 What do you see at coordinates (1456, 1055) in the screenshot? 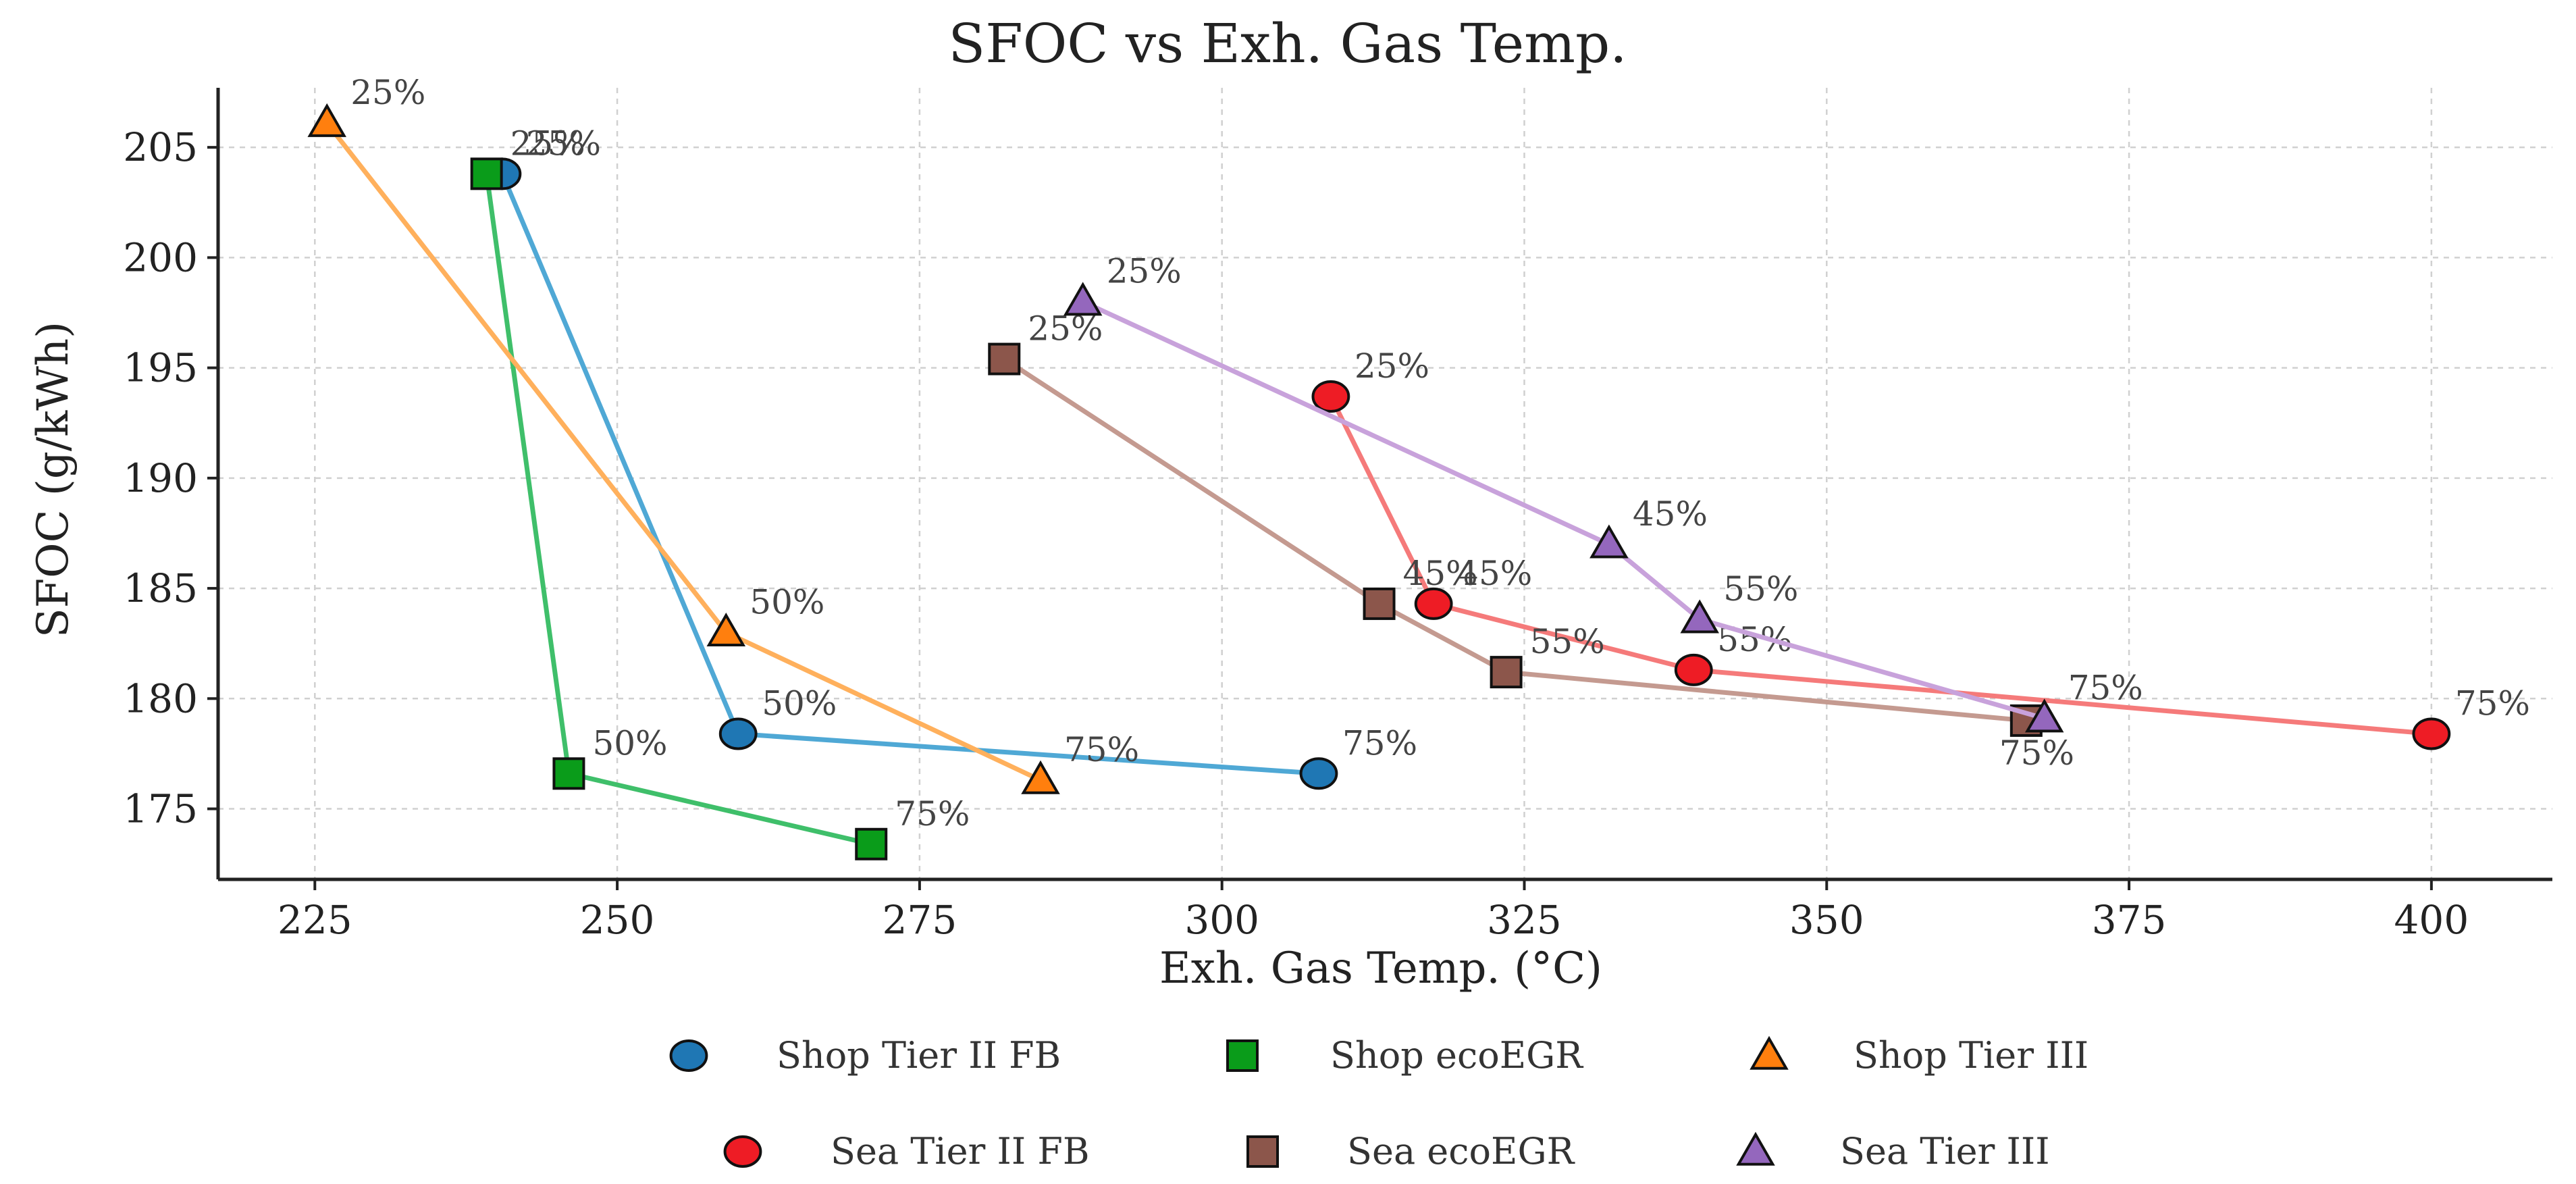
I see `legend-label: Shop ecoEGR` at bounding box center [1456, 1055].